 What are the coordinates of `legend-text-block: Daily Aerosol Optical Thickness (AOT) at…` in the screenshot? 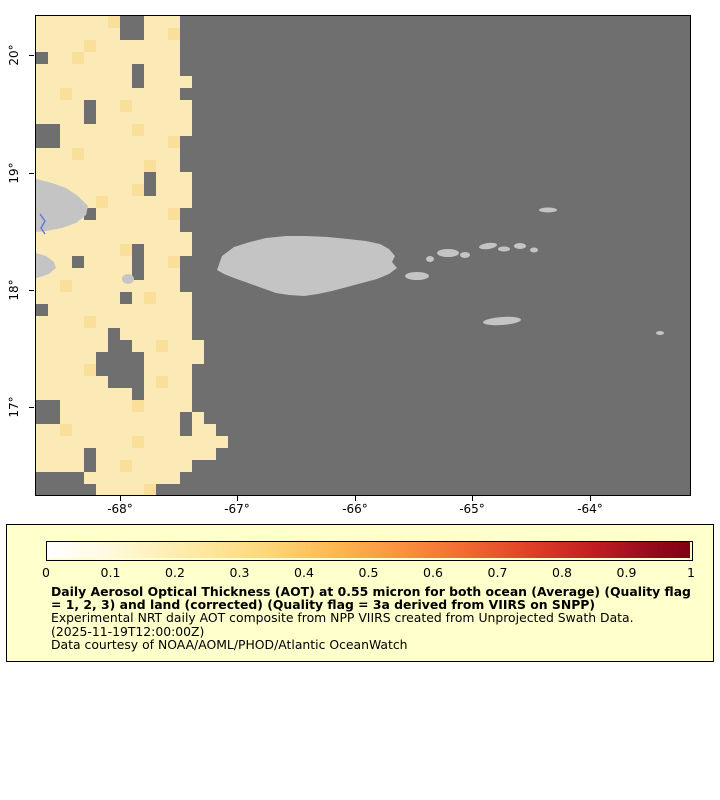 It's located at (375, 618).